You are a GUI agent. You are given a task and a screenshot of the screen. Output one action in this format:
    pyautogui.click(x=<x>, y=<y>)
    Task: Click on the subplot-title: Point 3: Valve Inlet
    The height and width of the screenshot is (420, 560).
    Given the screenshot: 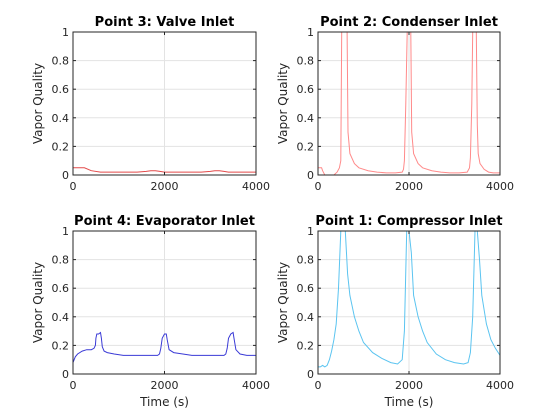 What is the action you would take?
    pyautogui.click(x=165, y=22)
    